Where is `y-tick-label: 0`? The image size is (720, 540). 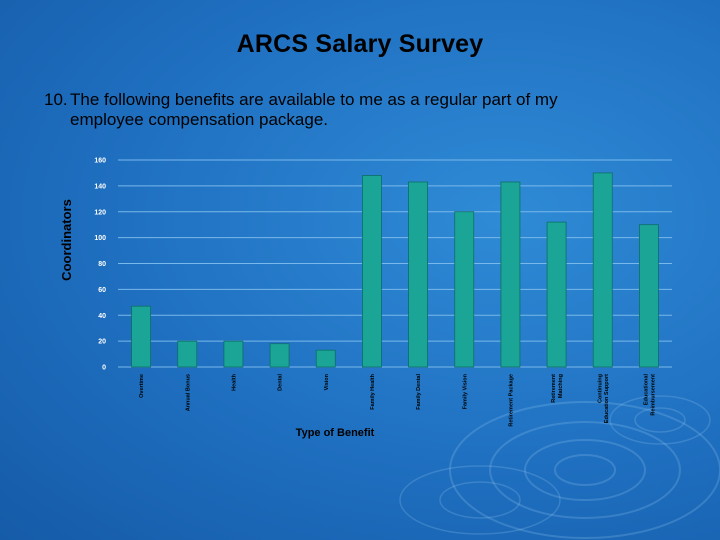
y-tick-label: 0 is located at coordinates (104, 368).